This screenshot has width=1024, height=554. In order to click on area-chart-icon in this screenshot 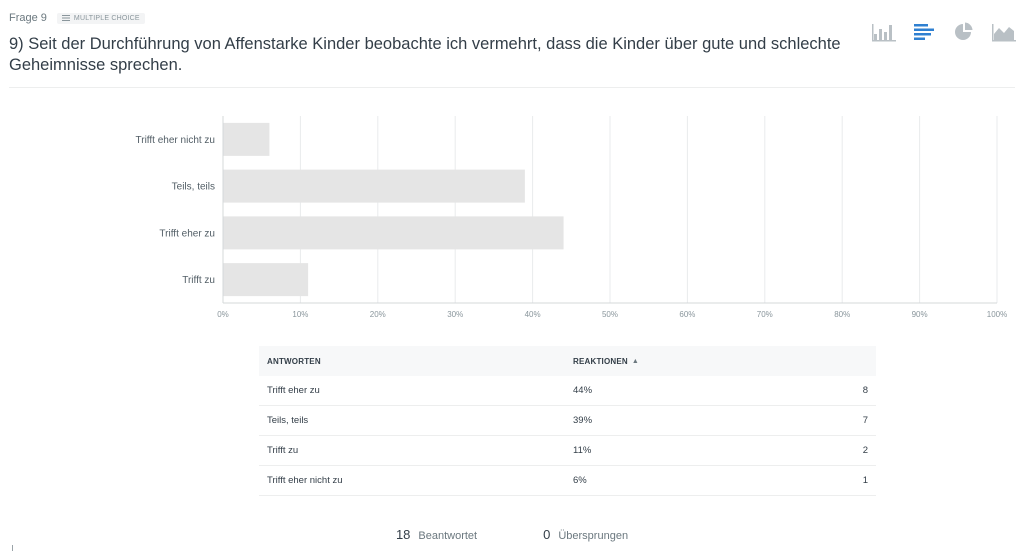, I will do `click(1004, 32)`.